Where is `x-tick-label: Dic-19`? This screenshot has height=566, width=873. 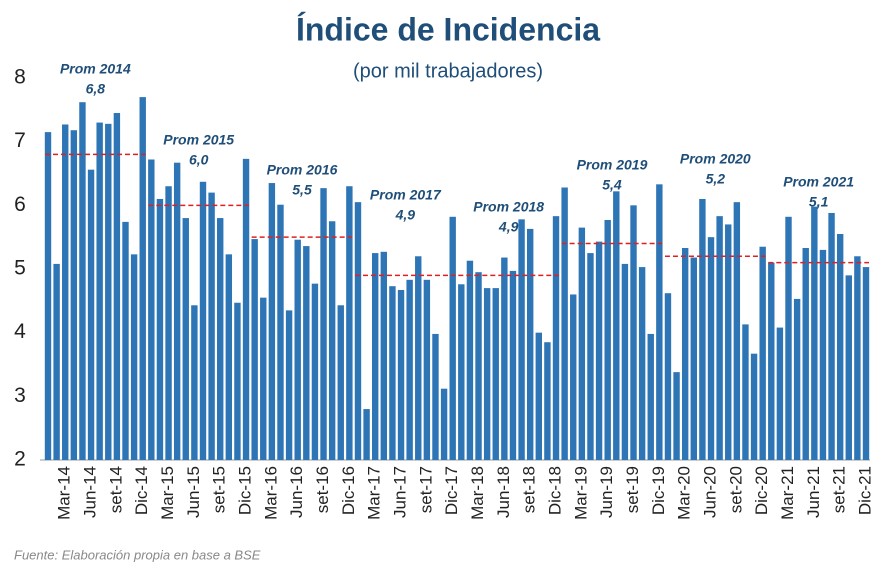 x-tick-label: Dic-19 is located at coordinates (658, 490).